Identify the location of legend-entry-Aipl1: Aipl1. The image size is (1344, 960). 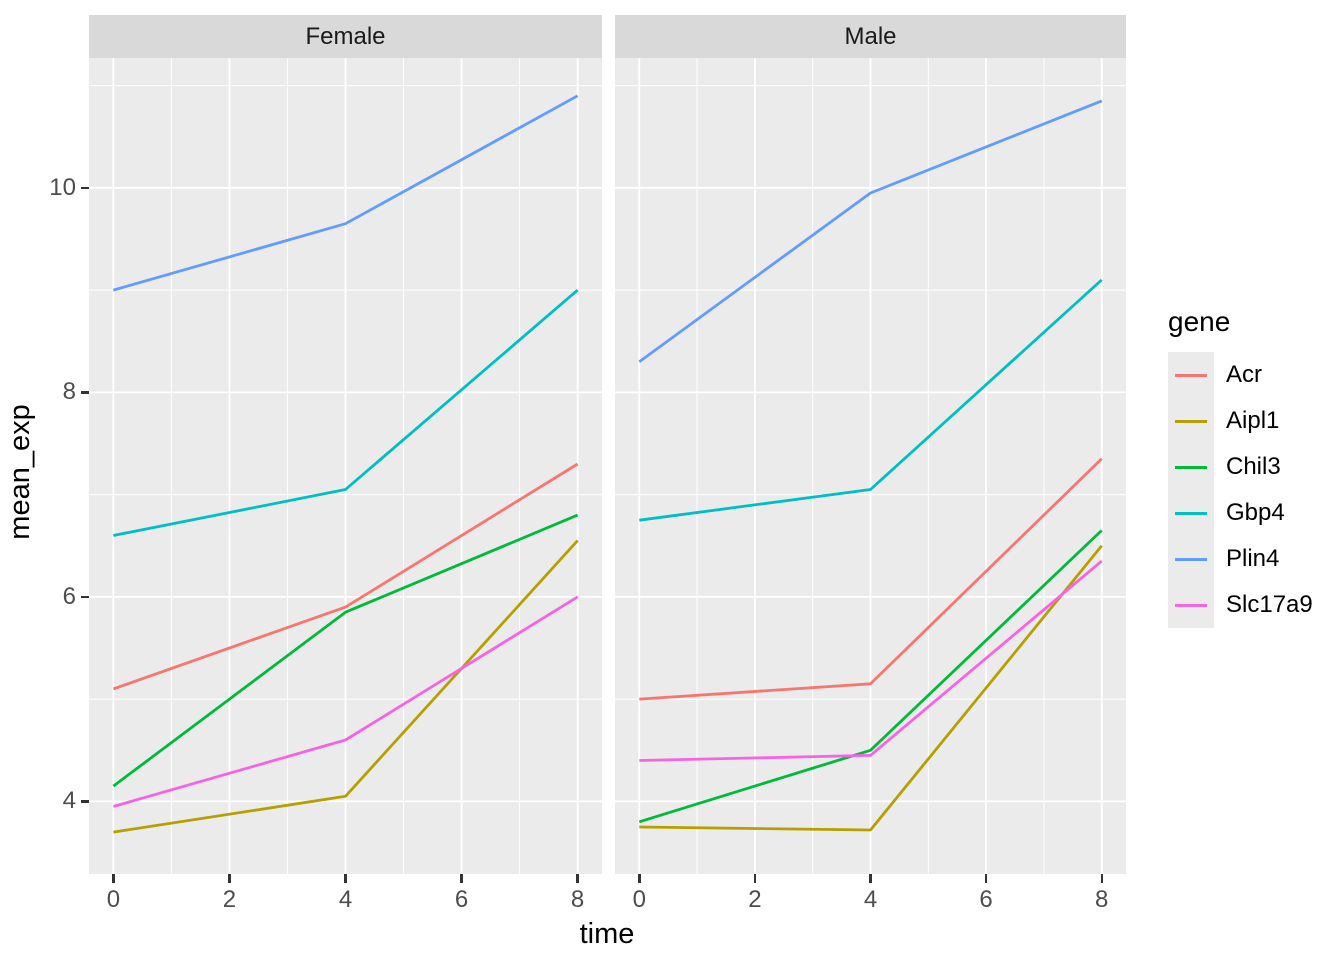
(1248, 421).